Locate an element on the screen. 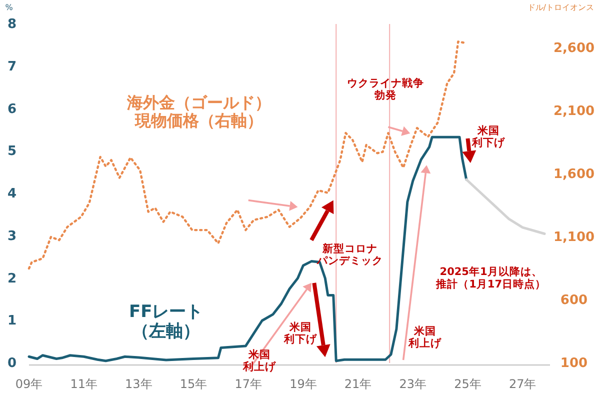 The image size is (600, 394). x-tick-label: 19年 is located at coordinates (303, 384).